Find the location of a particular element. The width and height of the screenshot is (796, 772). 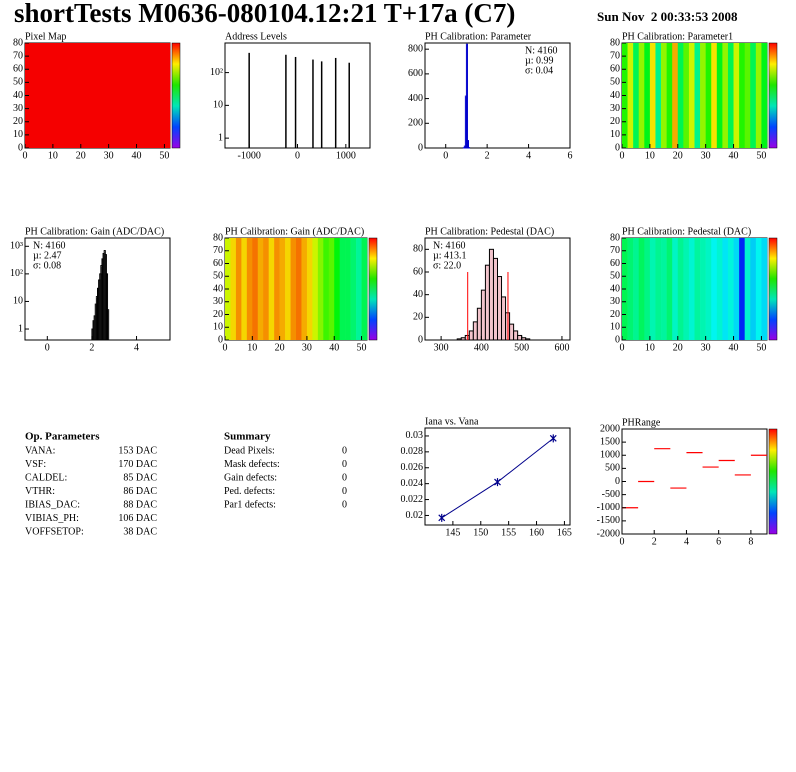

summary-label: Par1 defects: is located at coordinates (250, 504).